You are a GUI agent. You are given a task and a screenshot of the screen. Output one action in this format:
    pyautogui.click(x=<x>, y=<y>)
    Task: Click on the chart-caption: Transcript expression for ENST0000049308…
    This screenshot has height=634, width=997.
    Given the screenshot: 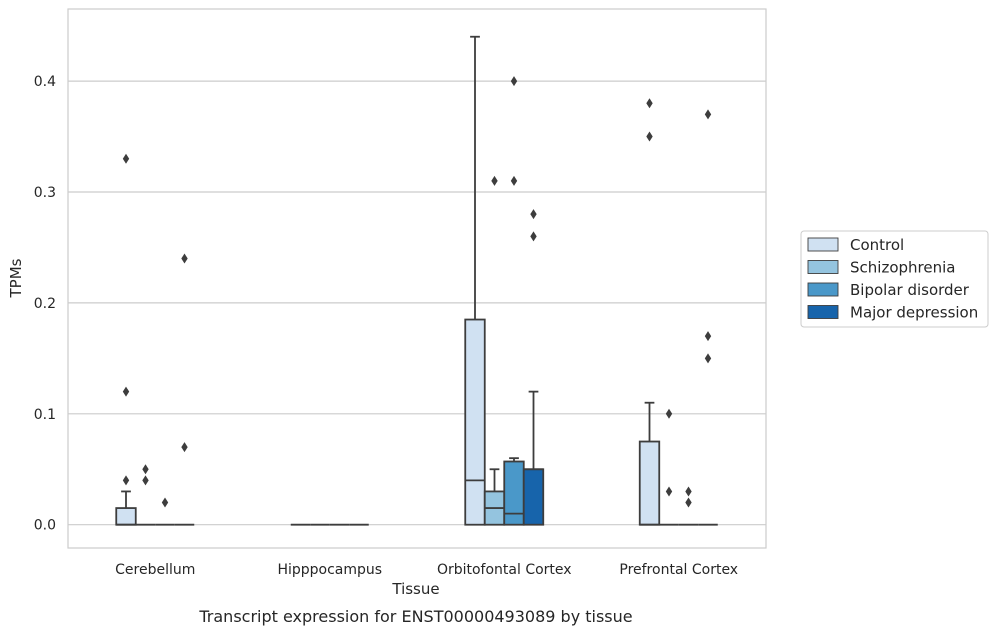 What is the action you would take?
    pyautogui.click(x=415, y=616)
    